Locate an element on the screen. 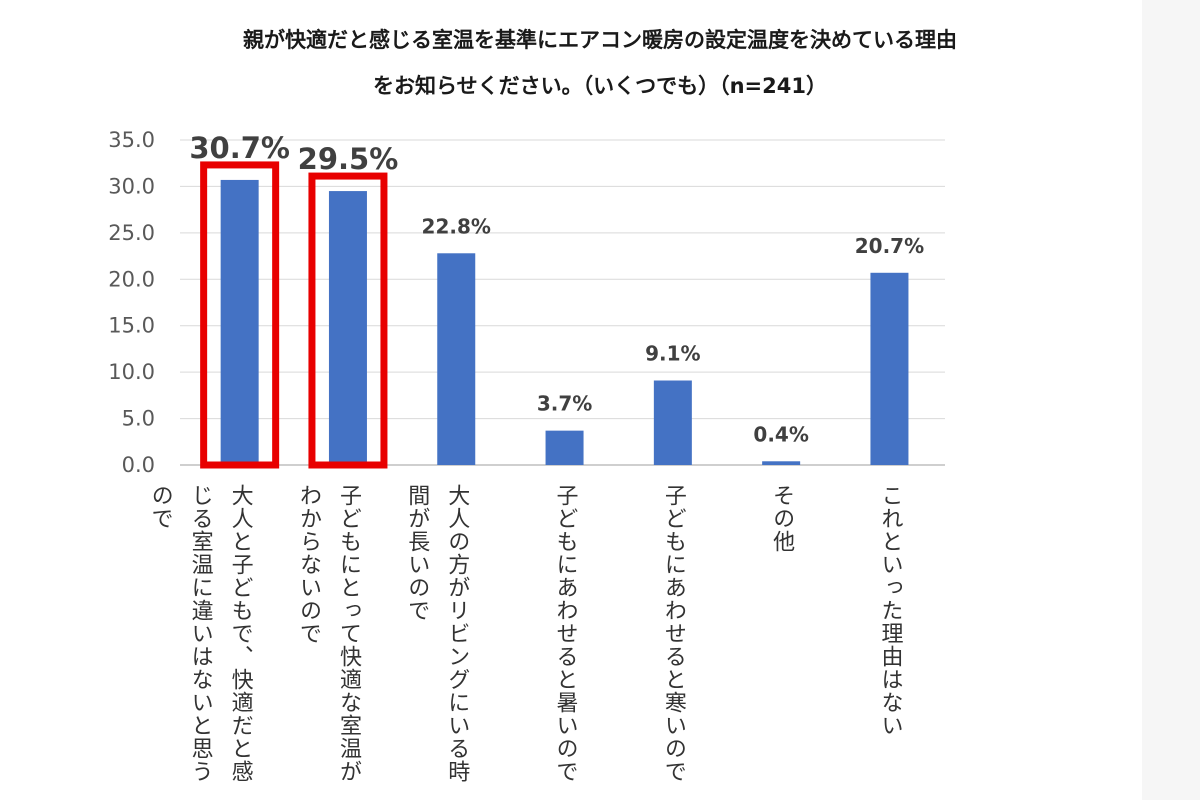 Image resolution: width=1200 pixels, height=800 pixels. y-tick-label: 30.0 is located at coordinates (131, 186).